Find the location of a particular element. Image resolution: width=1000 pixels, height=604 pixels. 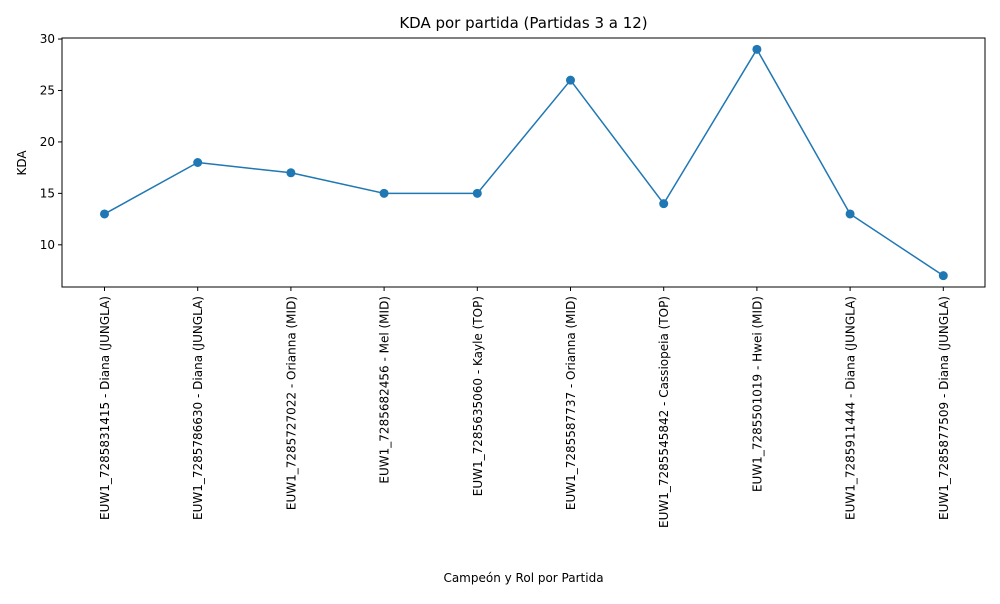

x-tick-label: EUW1_7285911444 - Diana (JUNGLA) is located at coordinates (851, 408).